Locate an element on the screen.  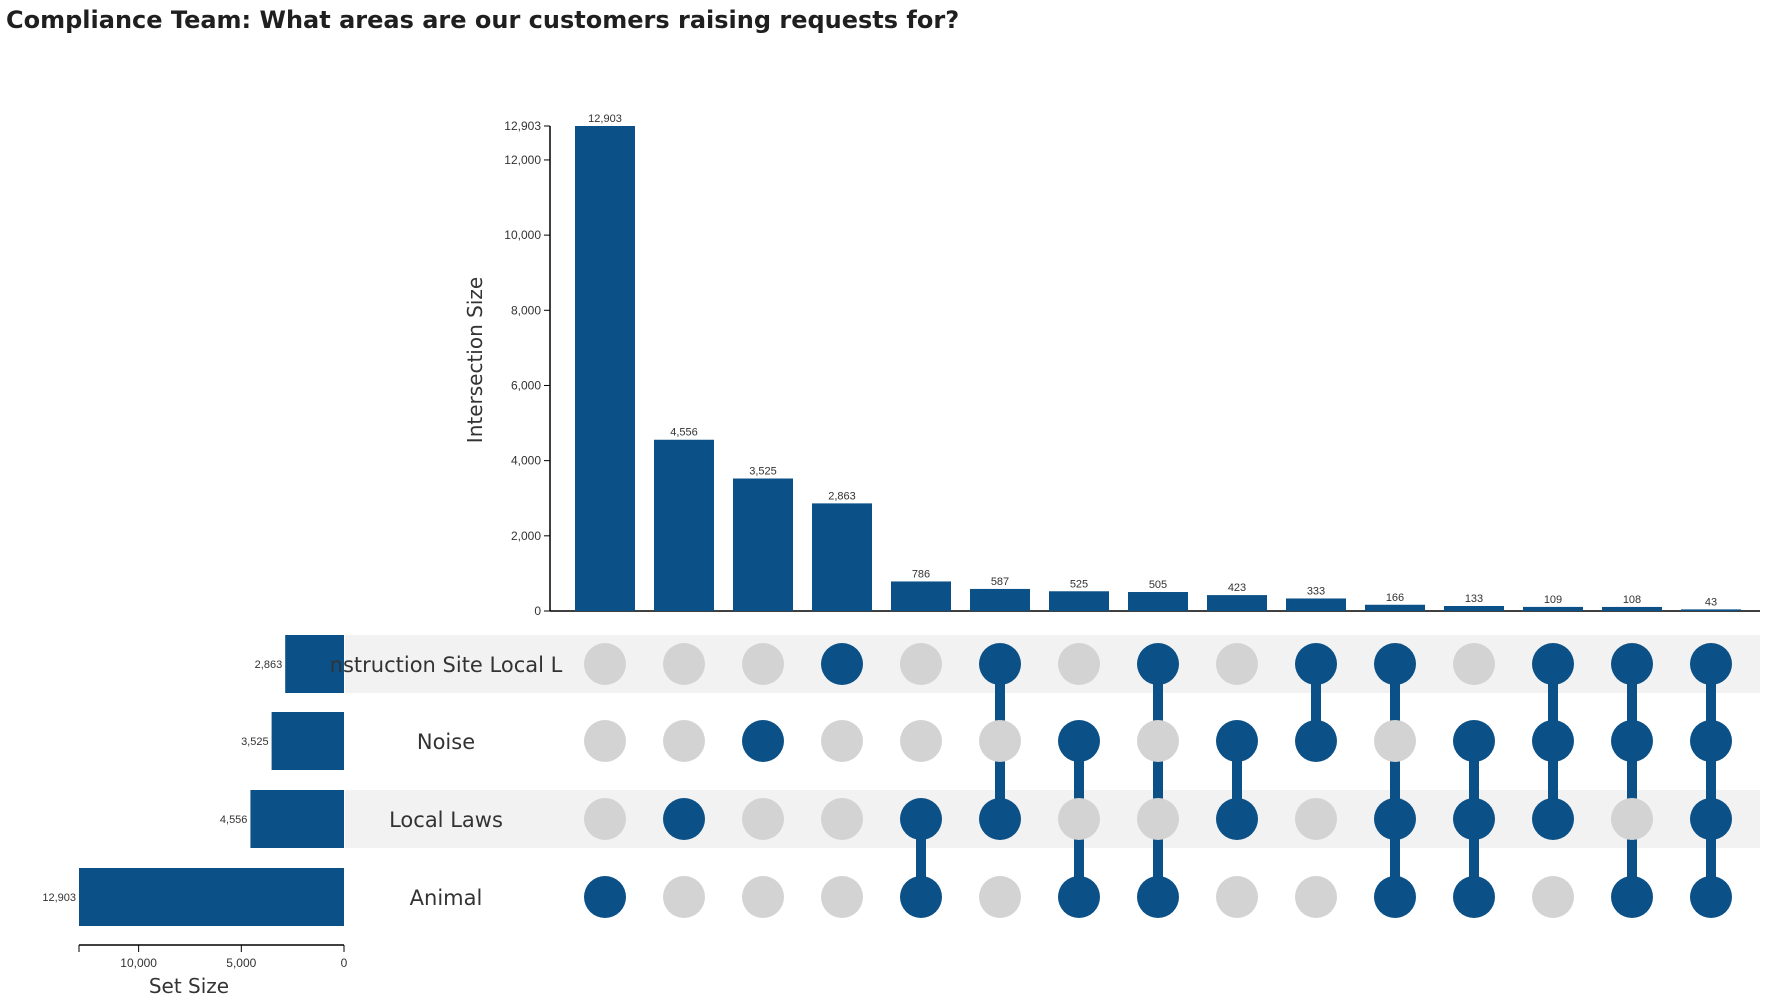
intersection-value-label: 587 is located at coordinates (1000, 582).